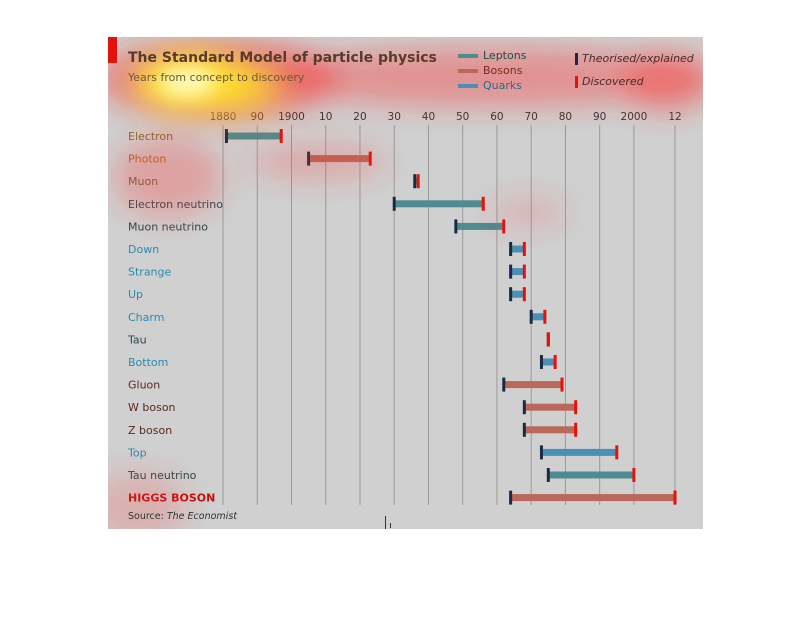  What do you see at coordinates (439, 204) in the screenshot?
I see `bar-electron-neutrino` at bounding box center [439, 204].